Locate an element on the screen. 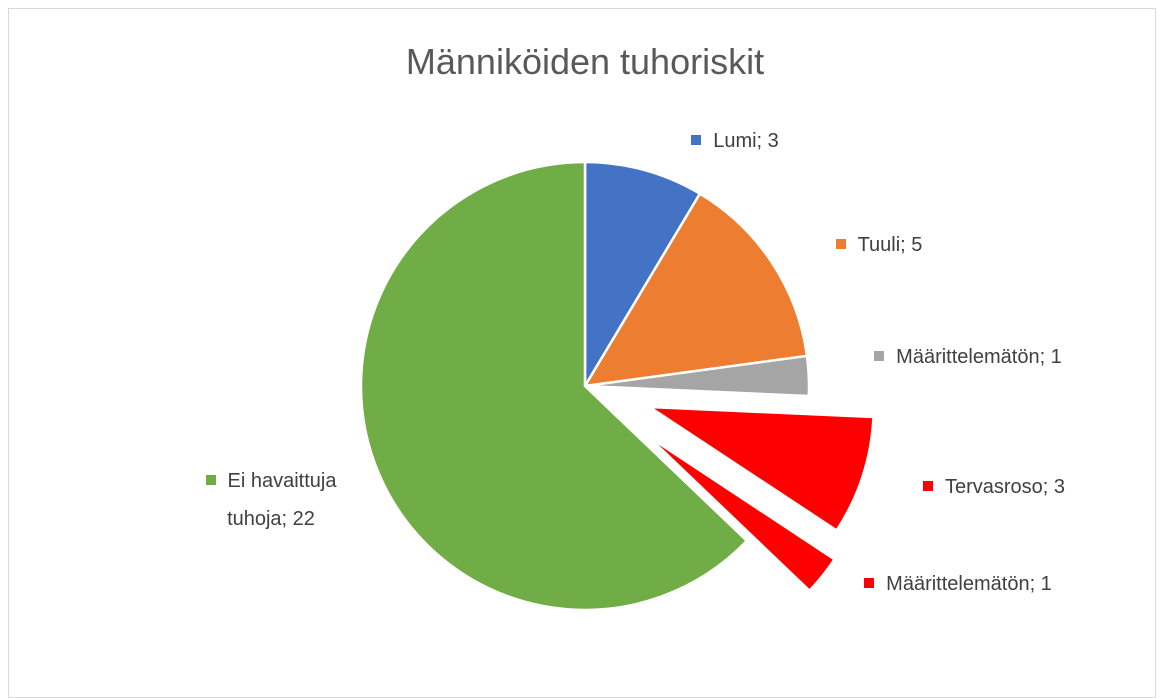  chart-title: Männiköiden tuhoriskit is located at coordinates (585, 61).